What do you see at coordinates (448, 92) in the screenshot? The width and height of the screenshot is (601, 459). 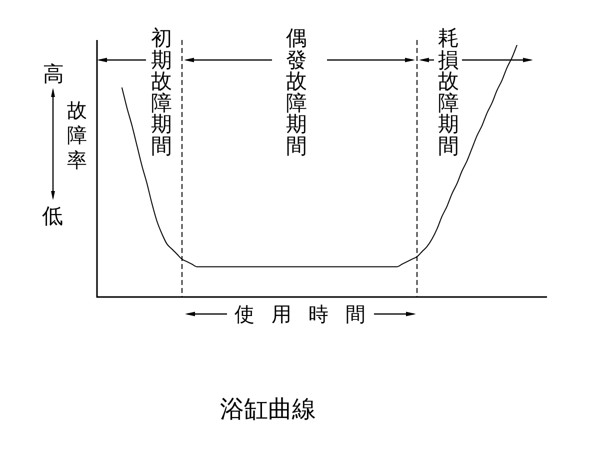 I see `annotation: 耗損故障期間` at bounding box center [448, 92].